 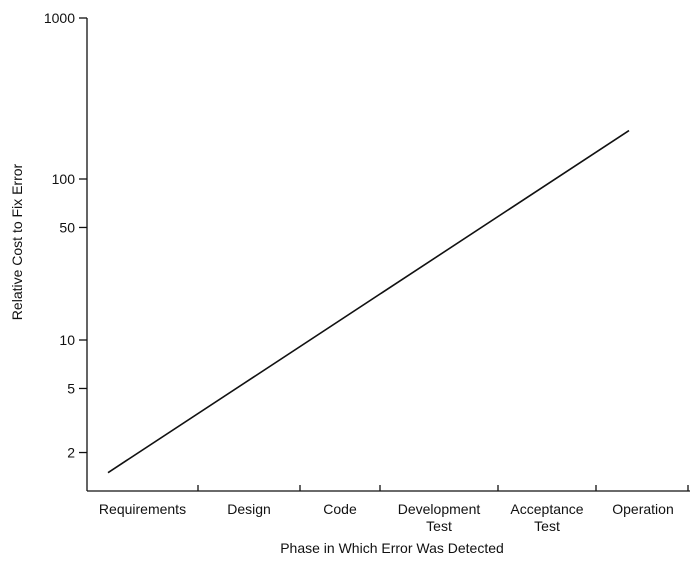 What do you see at coordinates (67, 340) in the screenshot?
I see `y-tick-label: 10` at bounding box center [67, 340].